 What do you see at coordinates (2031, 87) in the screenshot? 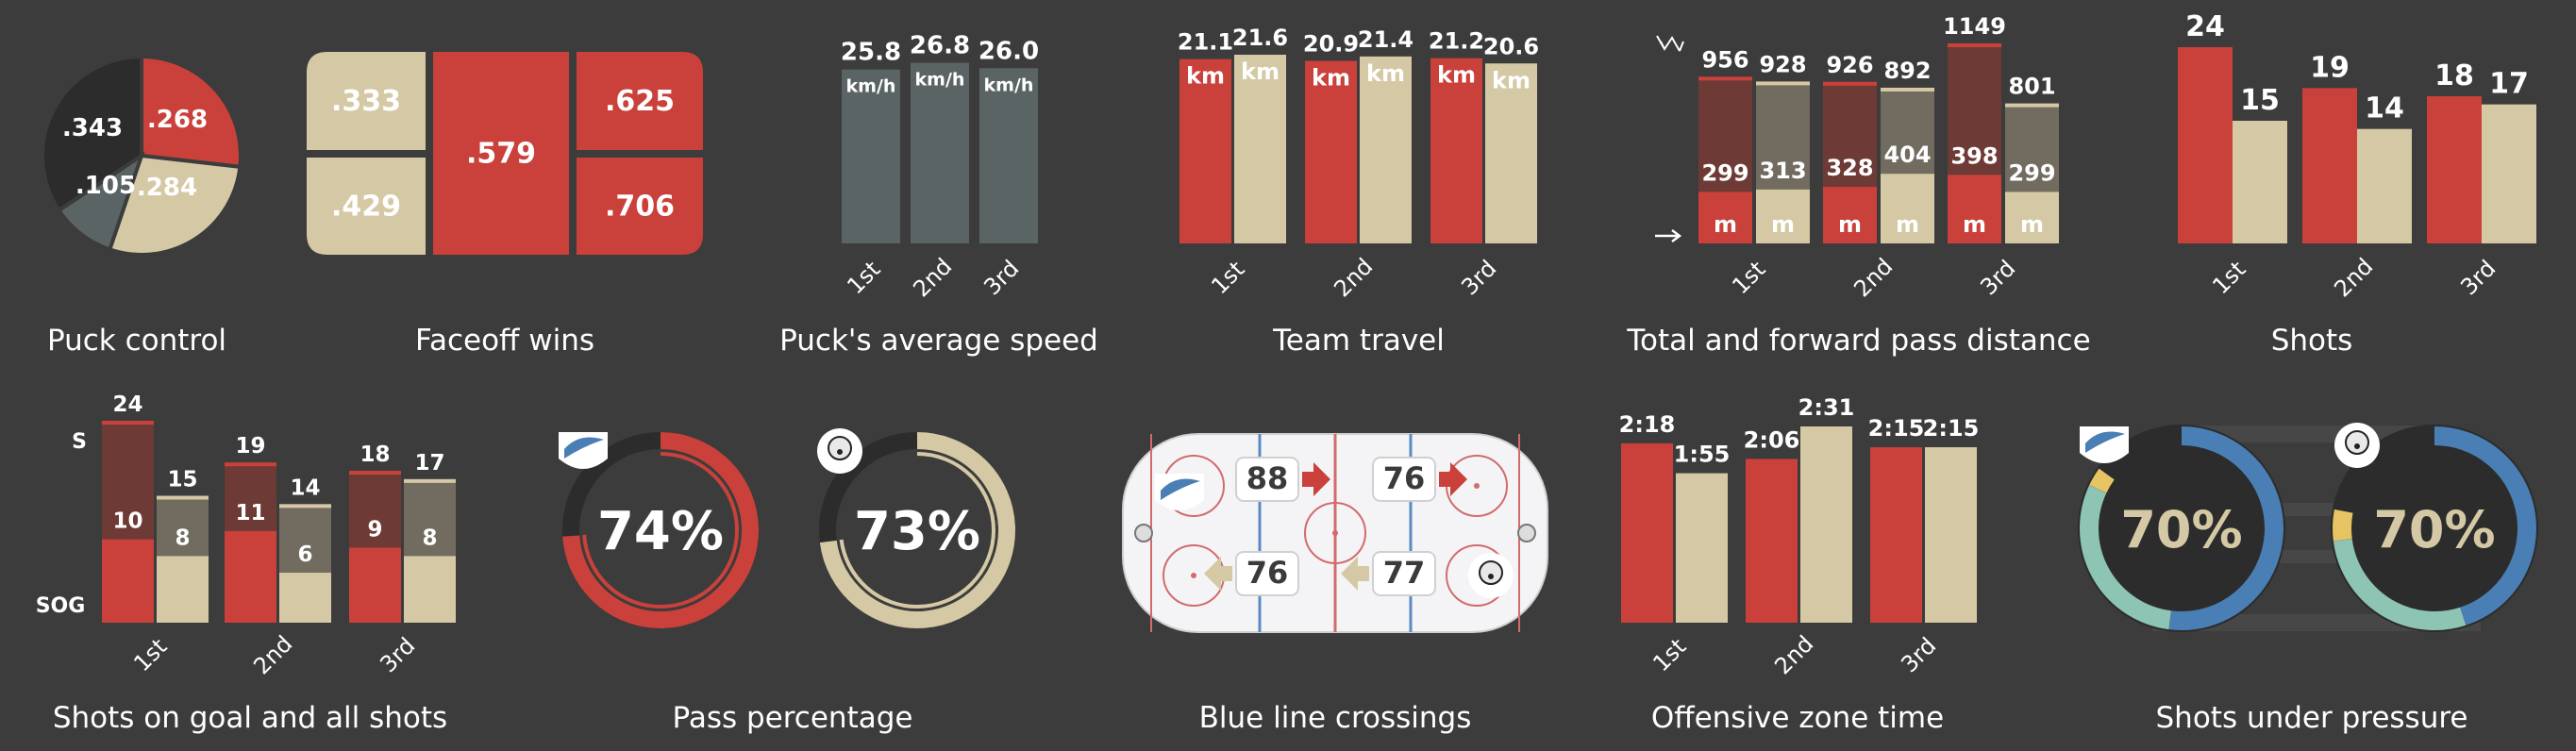
I see `pass-total-label: 801` at bounding box center [2031, 87].